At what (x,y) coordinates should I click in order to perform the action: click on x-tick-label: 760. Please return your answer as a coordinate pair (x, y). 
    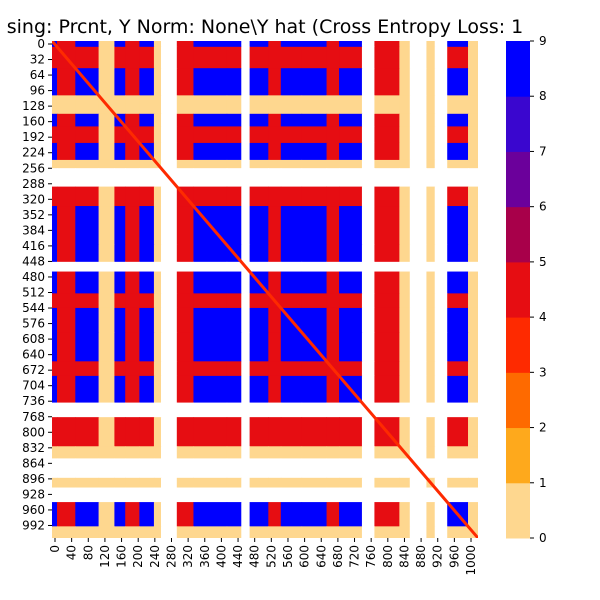
    Looking at the image, I should click on (371, 556).